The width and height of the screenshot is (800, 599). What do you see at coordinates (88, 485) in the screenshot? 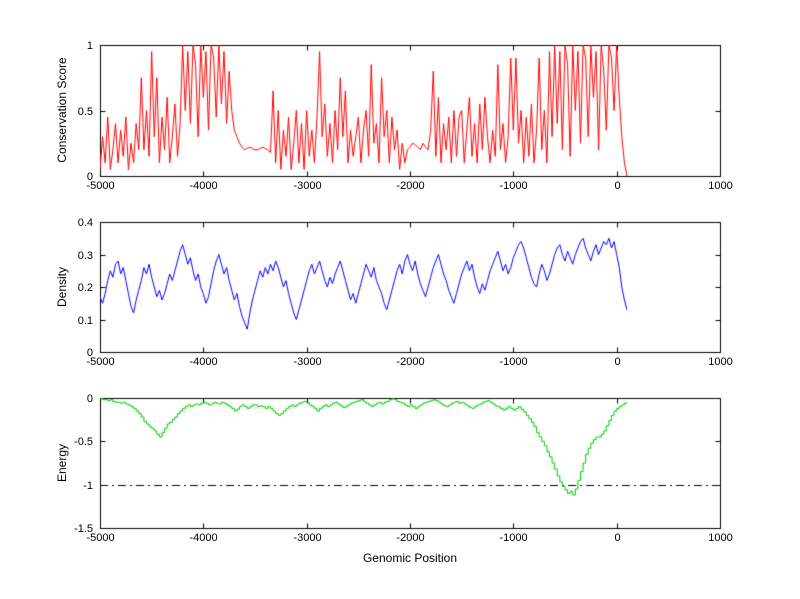
I see `y-tick-label: -1` at bounding box center [88, 485].